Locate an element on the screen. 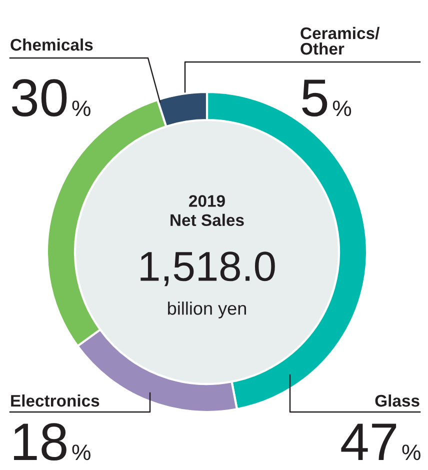  data-label: 18% is located at coordinates (52, 442).